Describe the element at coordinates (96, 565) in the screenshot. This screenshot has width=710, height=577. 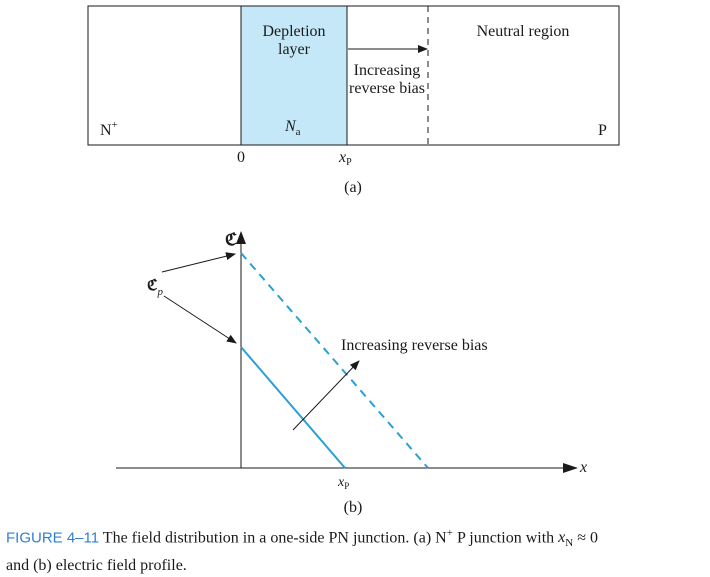
I see `caption-line-2: and (b) electric field profile.` at that location.